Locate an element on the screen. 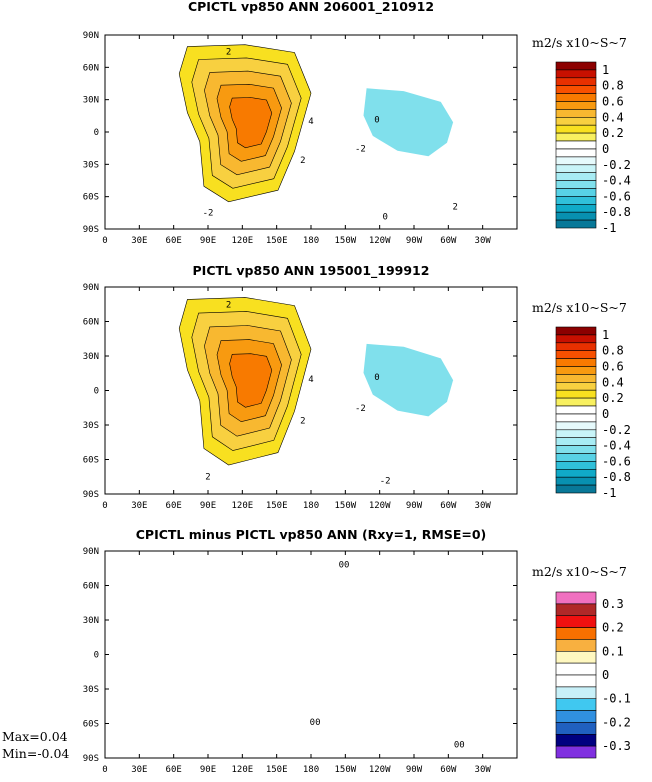 Image resolution: width=652 pixels, height=782 pixels. field-negative-core is located at coordinates (408, 122).